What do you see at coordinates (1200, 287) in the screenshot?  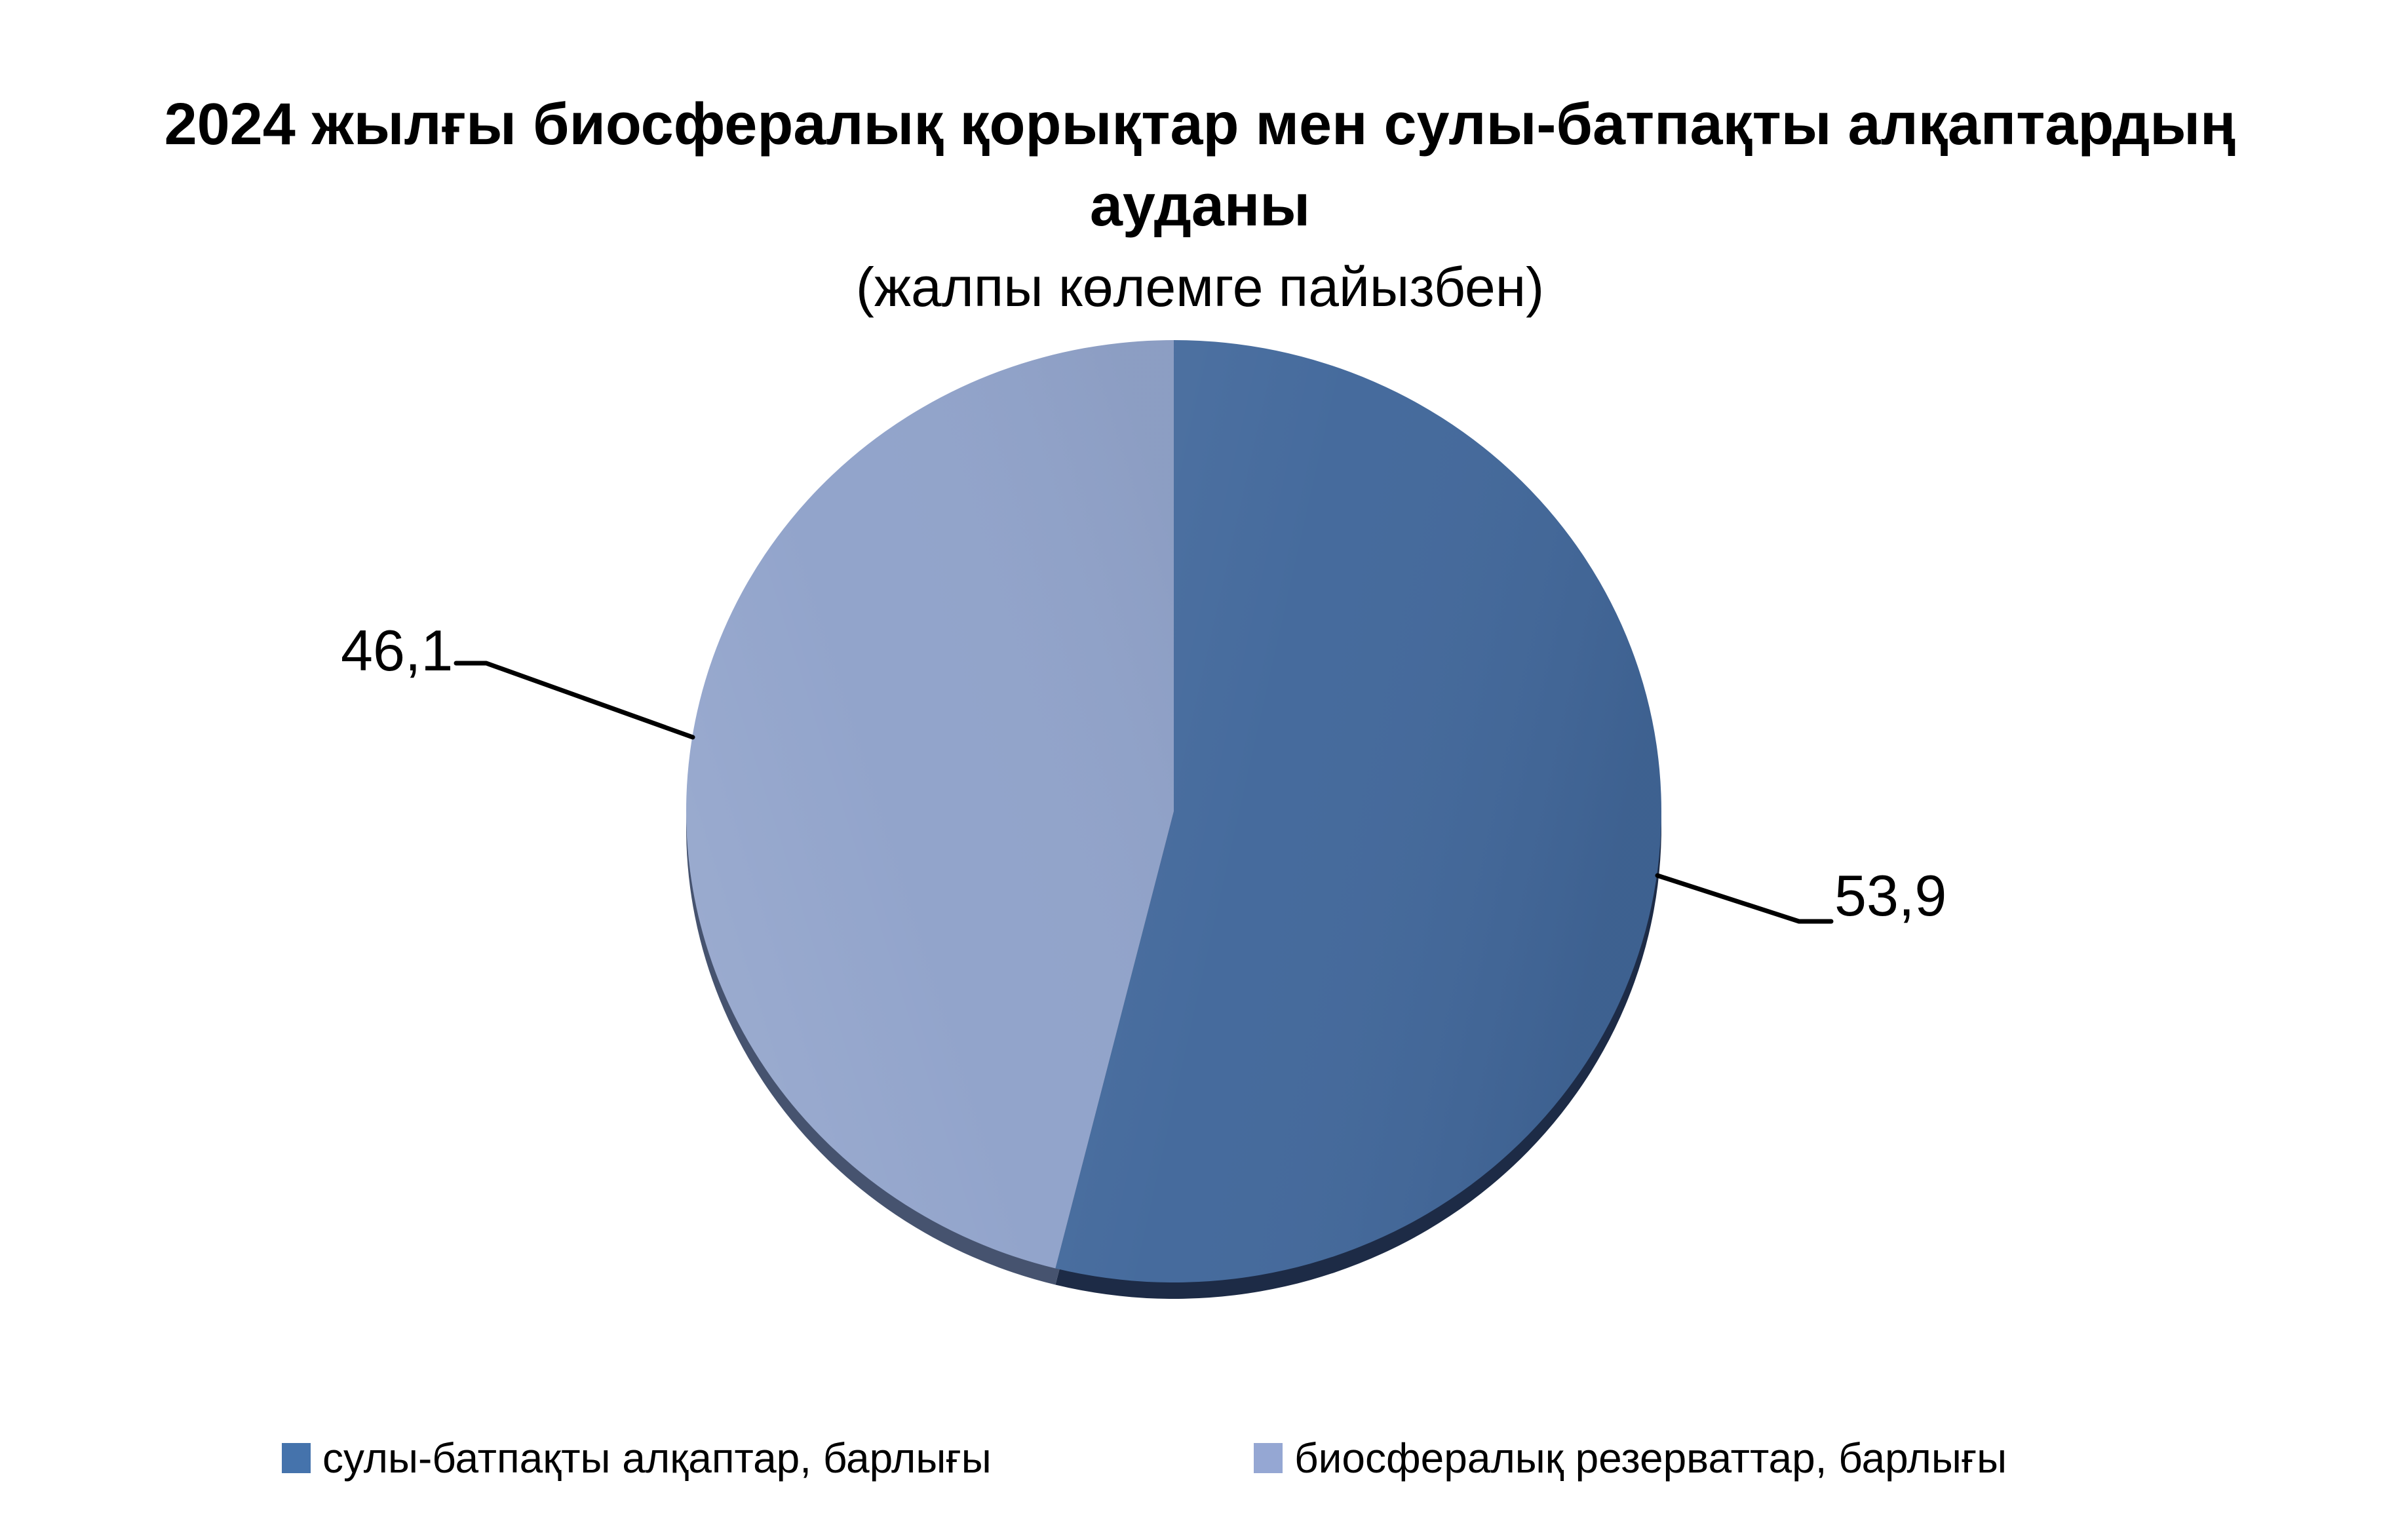 I see `chart-subtitle: (жалпы көлемге пайызбен)` at bounding box center [1200, 287].